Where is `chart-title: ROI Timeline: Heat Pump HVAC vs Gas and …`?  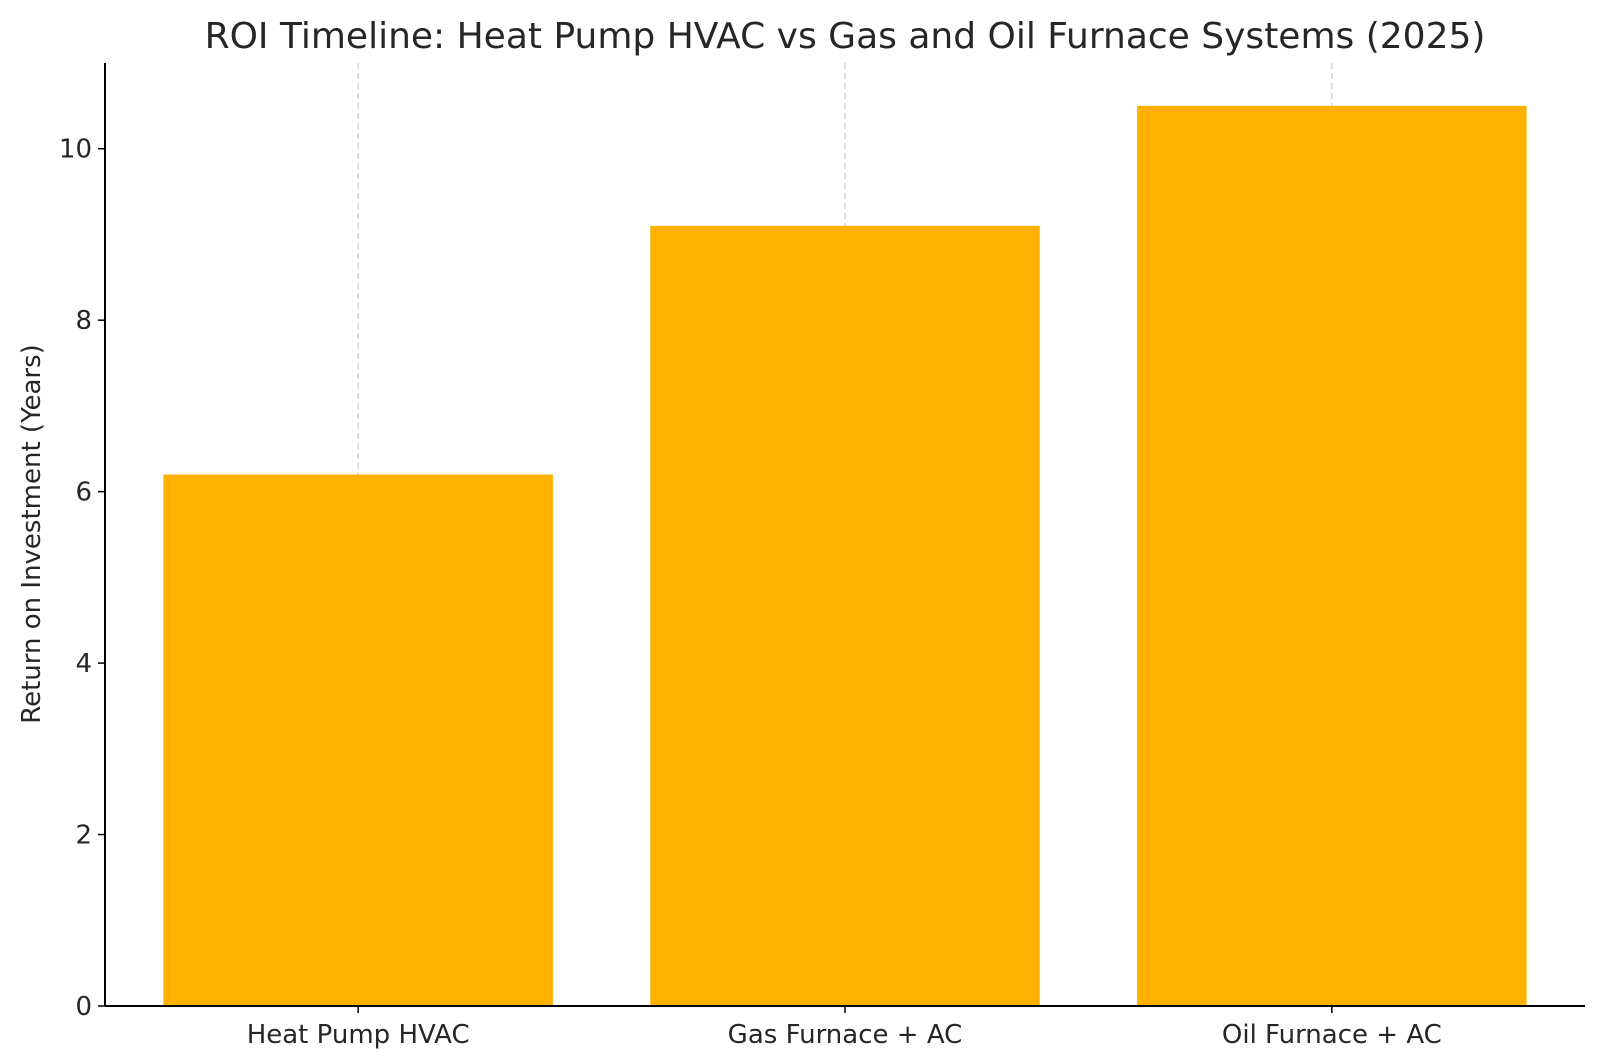
chart-title: ROI Timeline: Heat Pump HVAC vs Gas and … is located at coordinates (845, 36).